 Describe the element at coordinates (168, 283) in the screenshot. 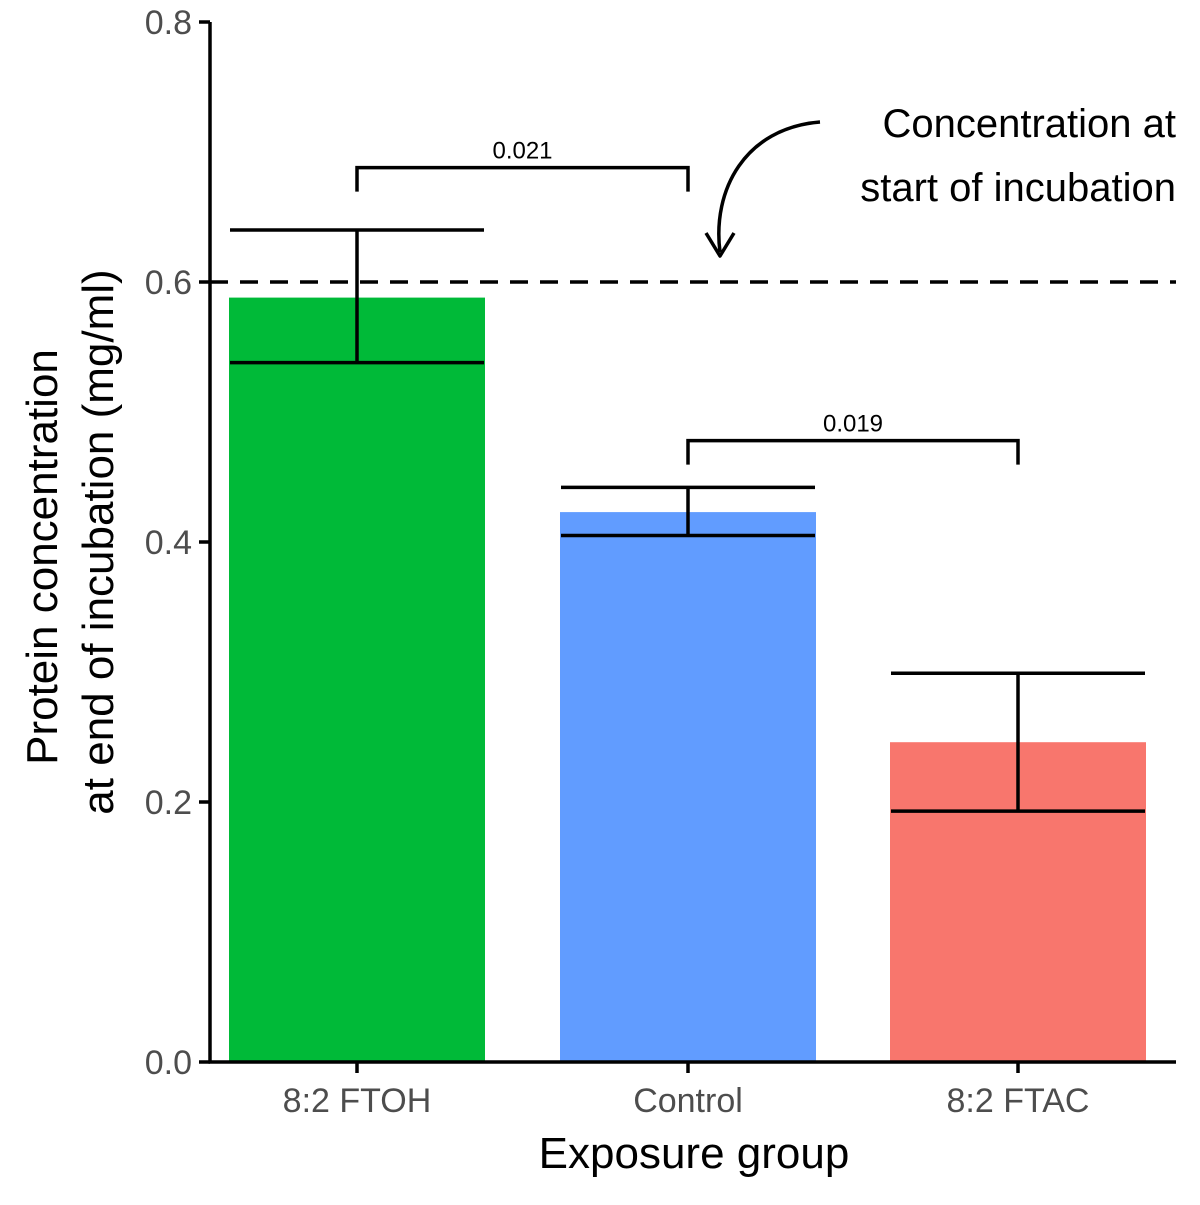

I see `y-tick-label: 0.6` at that location.